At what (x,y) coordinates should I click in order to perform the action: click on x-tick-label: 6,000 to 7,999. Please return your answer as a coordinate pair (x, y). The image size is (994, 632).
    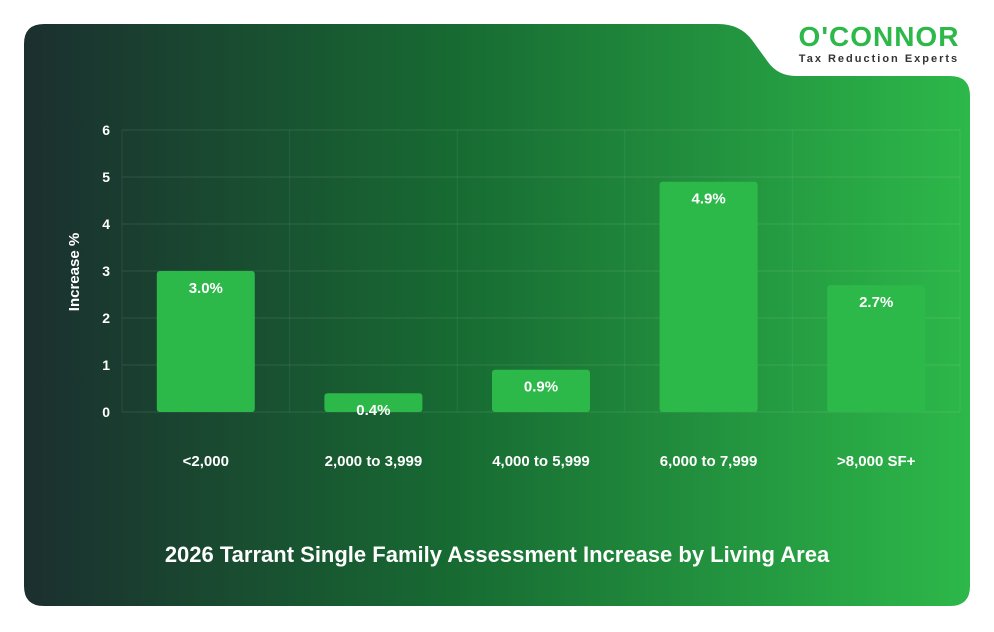
    Looking at the image, I should click on (709, 461).